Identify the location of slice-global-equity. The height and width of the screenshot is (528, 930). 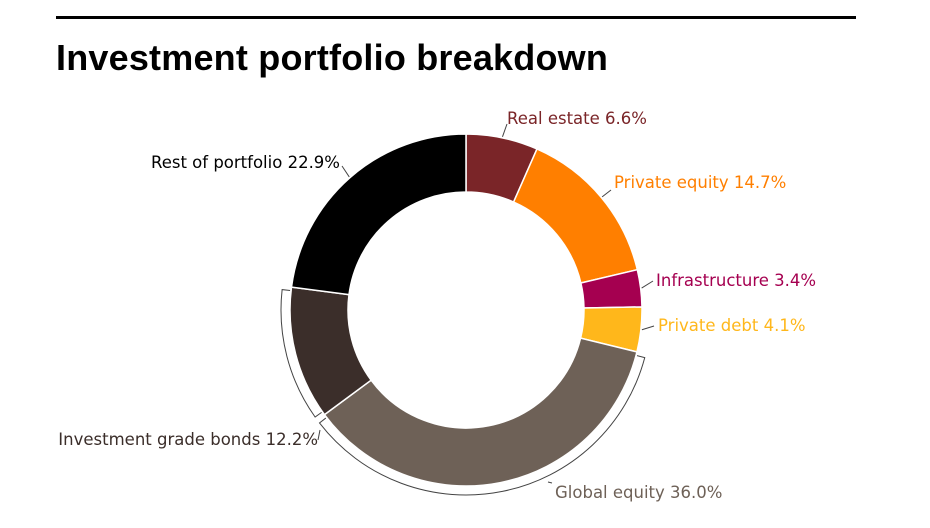
(480, 412).